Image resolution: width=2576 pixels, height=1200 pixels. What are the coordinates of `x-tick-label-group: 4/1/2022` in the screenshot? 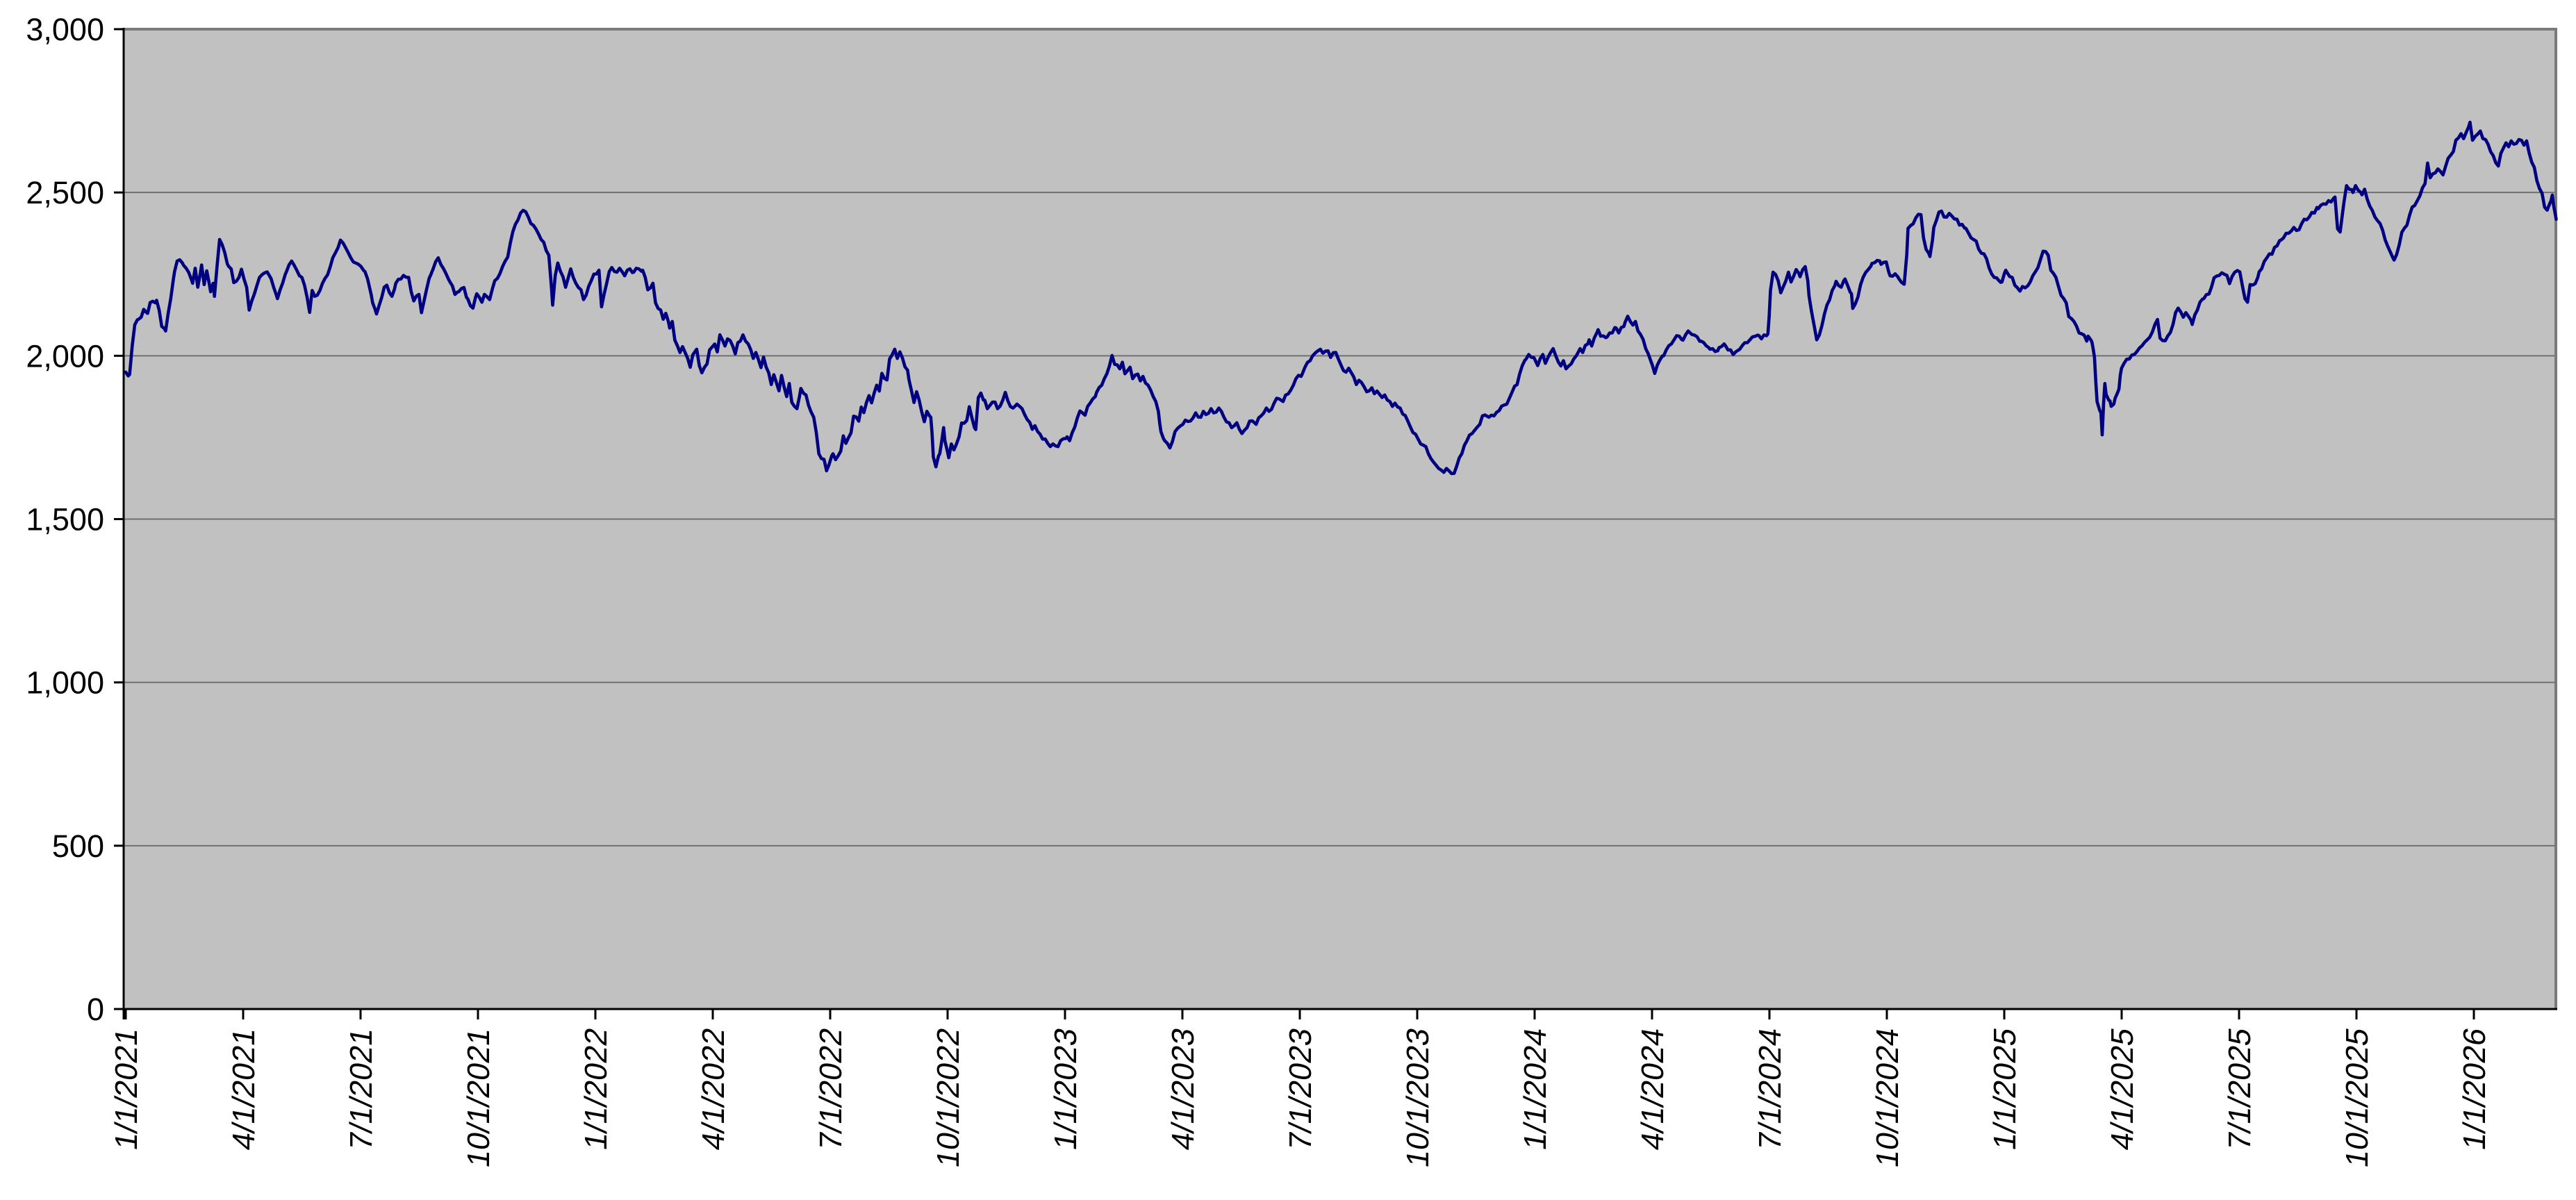 It's located at (713, 1089).